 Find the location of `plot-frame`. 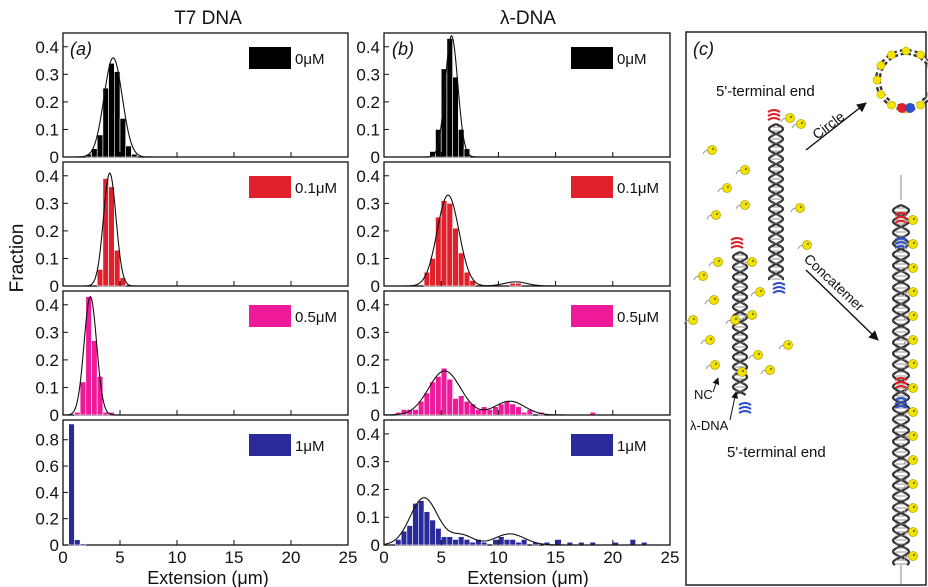

plot-frame is located at coordinates (527, 95).